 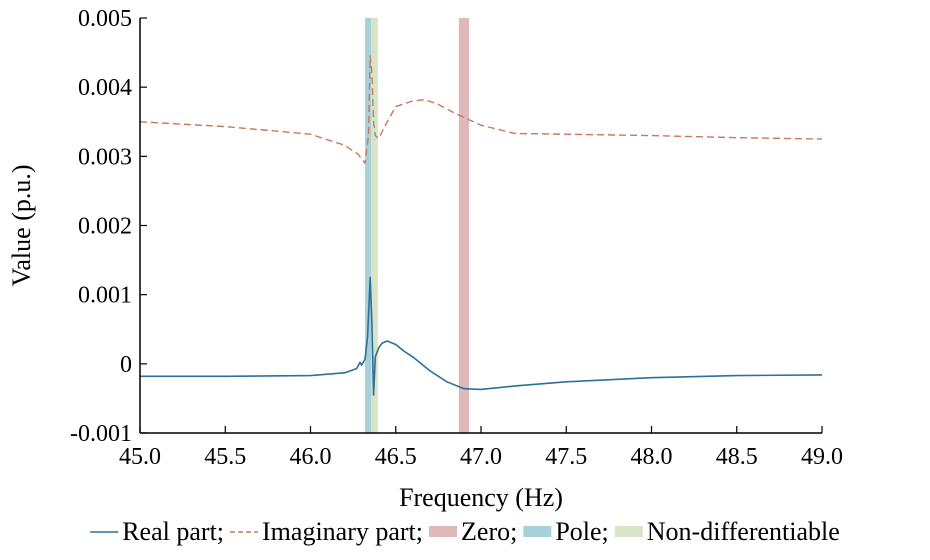 I want to click on x-axis-ticks: 45.0 45.5 46.0 46.5 47.0 47.5 48.0 48.5 49.0, so click(x=481, y=448).